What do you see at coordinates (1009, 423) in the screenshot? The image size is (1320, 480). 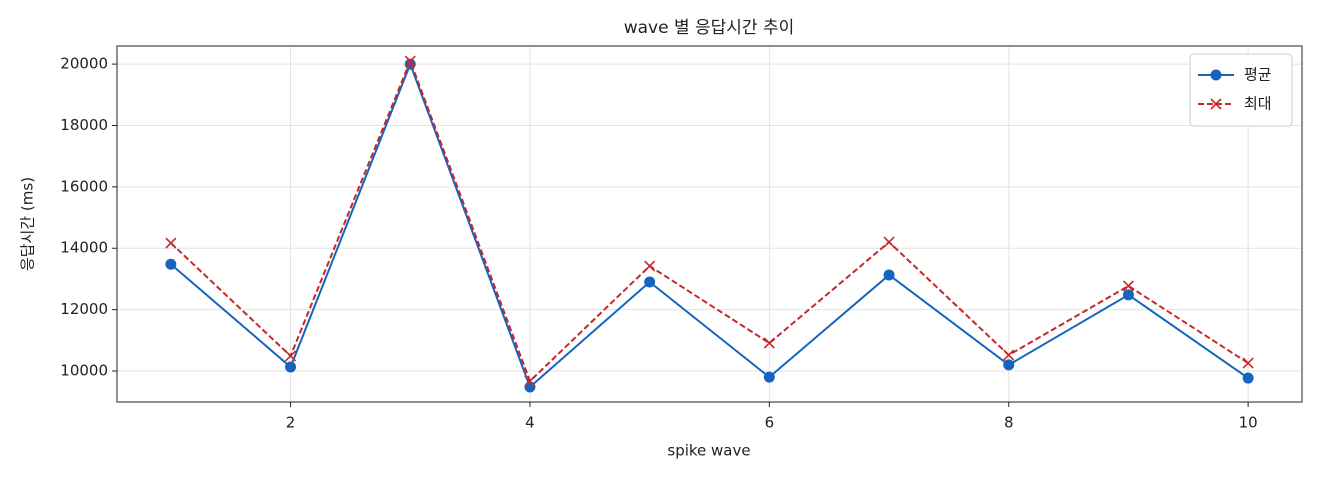 I see `x-tick-label: 8` at bounding box center [1009, 423].